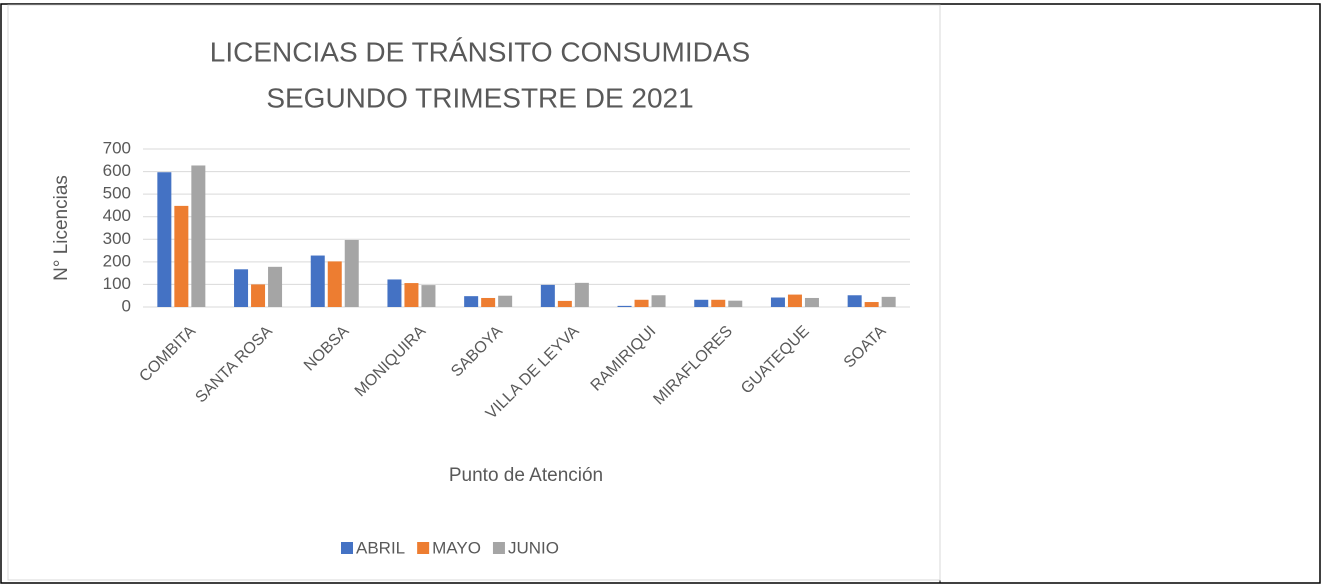  I want to click on y-tick-label: 400, so click(117, 215).